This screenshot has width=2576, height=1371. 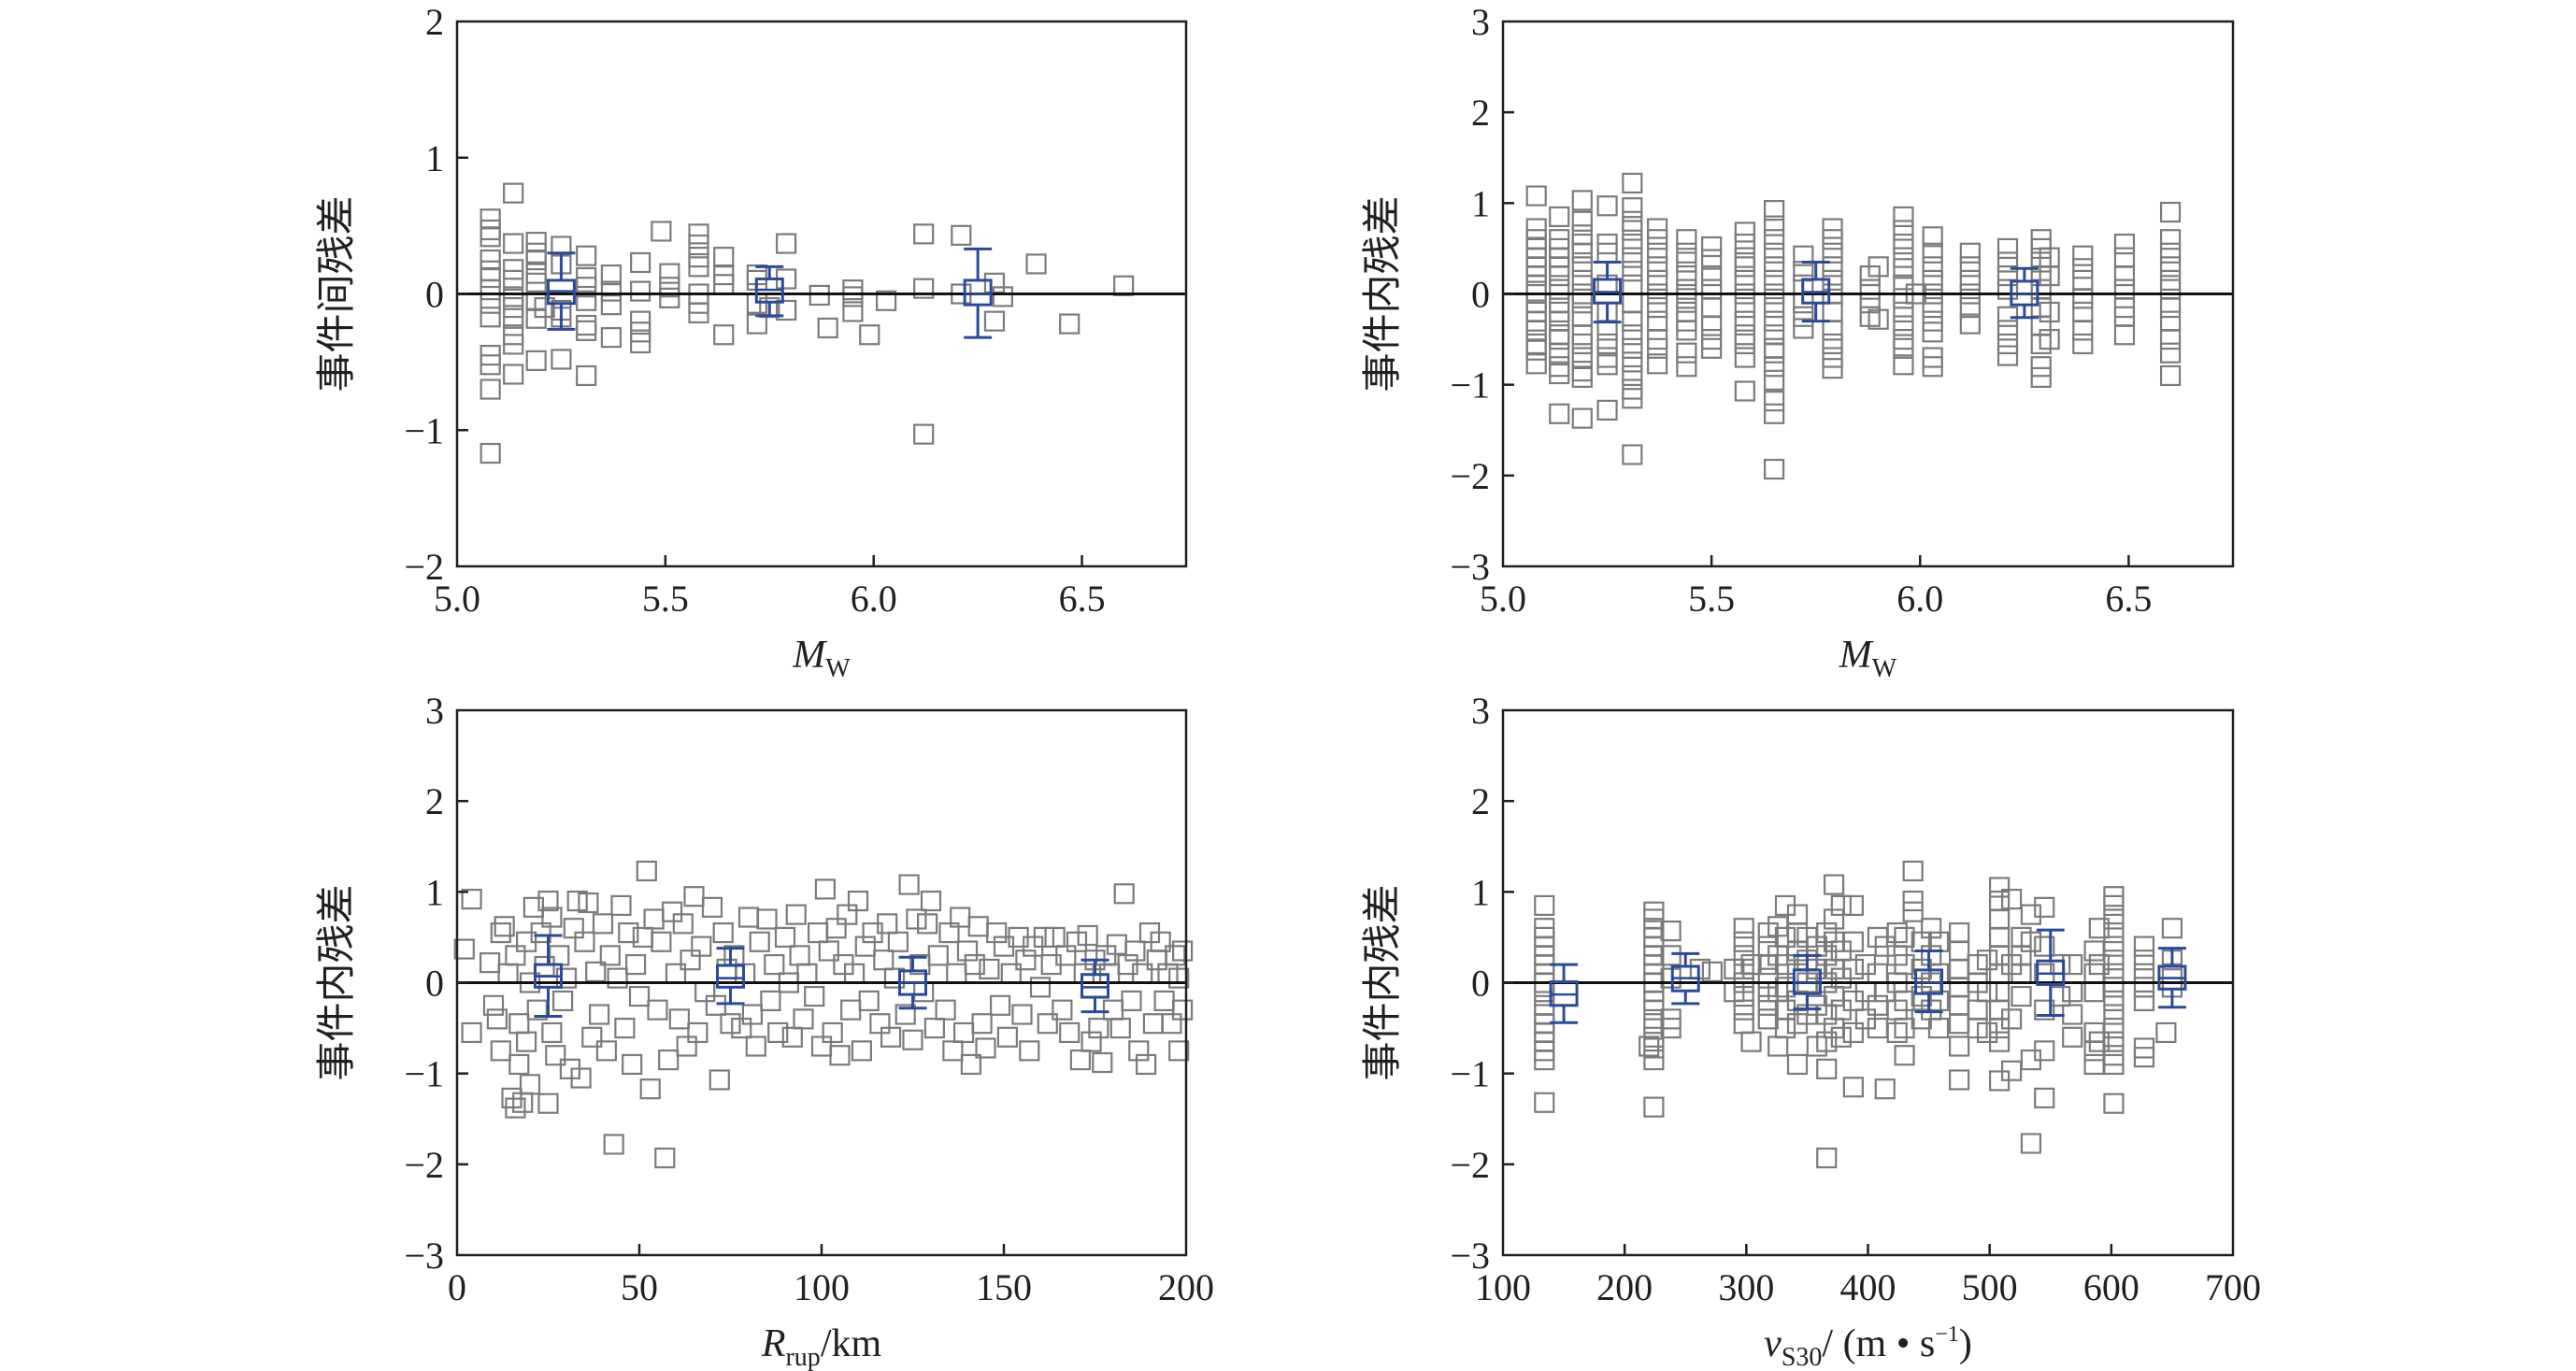 I want to click on x-label-main: R, so click(x=773, y=1343).